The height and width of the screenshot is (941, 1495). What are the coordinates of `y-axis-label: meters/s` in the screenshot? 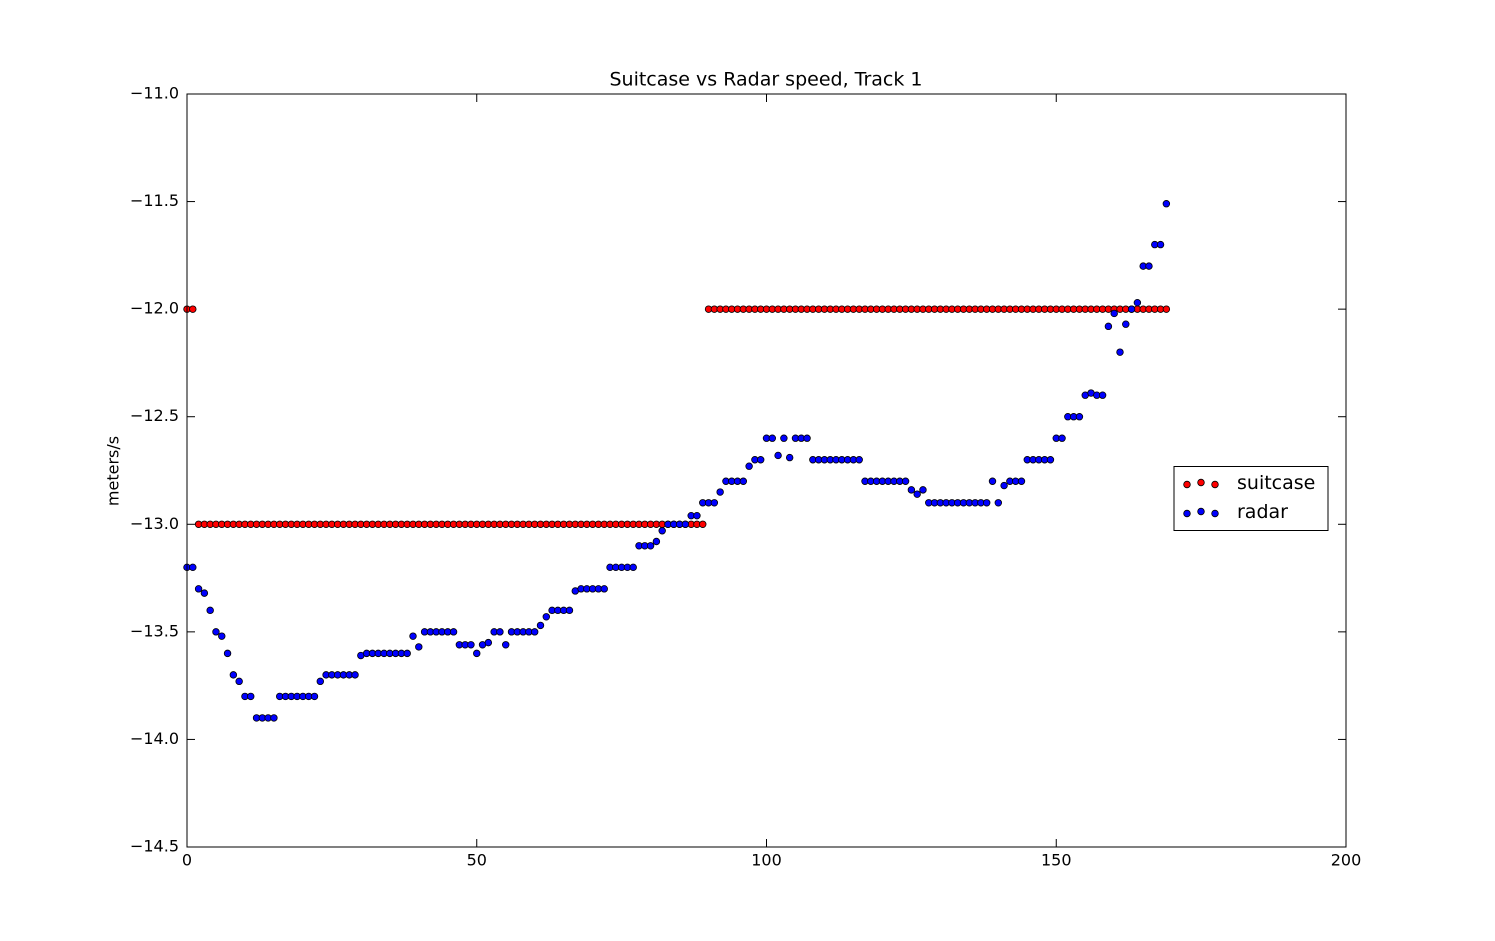 It's located at (113, 471).